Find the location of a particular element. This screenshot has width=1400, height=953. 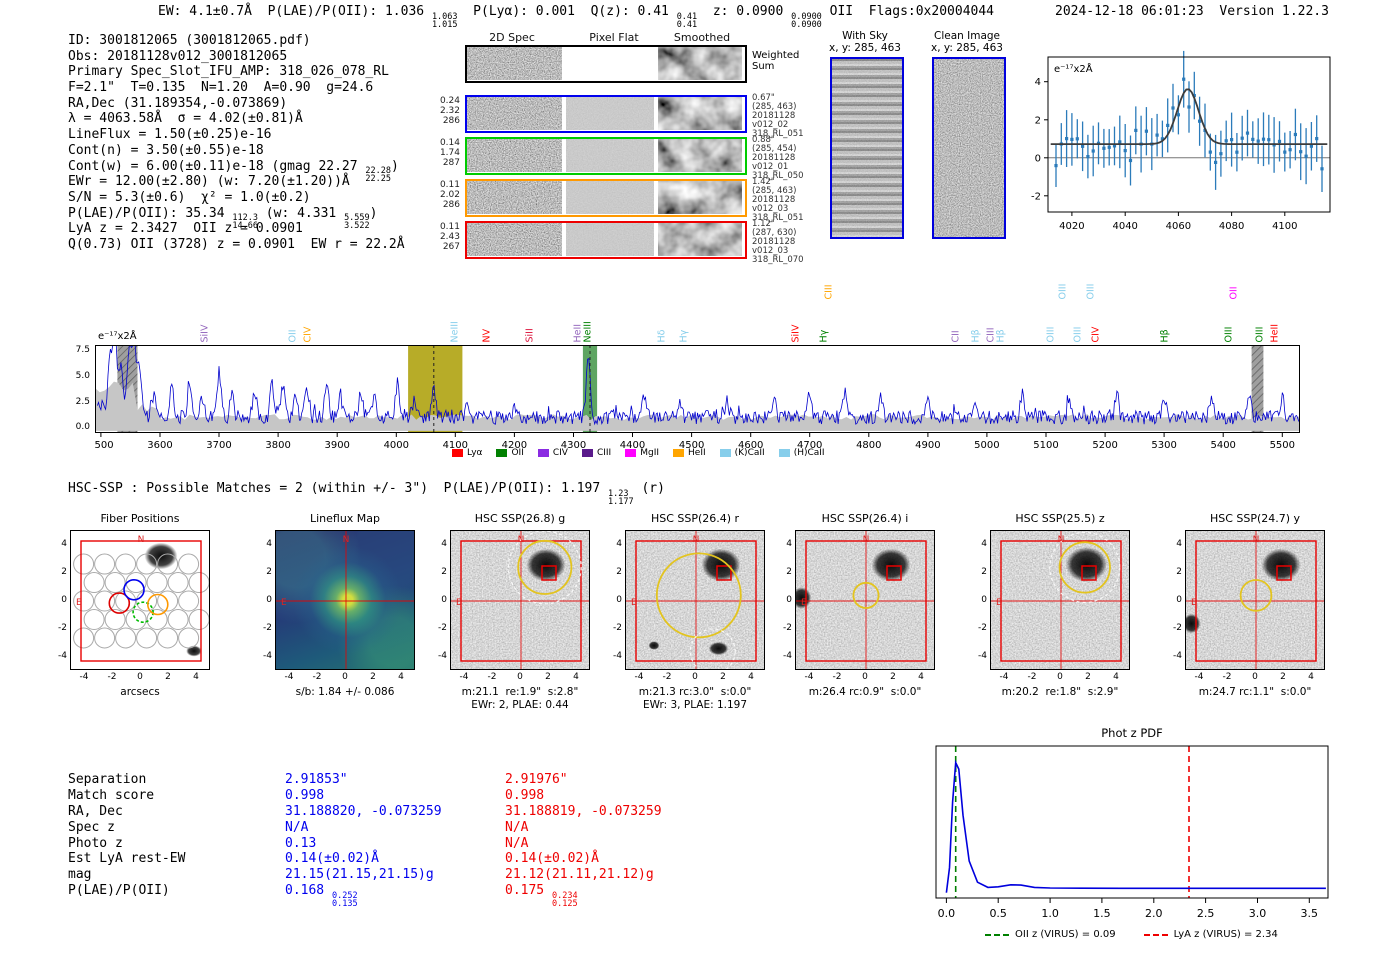

info-line: S/N = 5.3(±0.6) χ² = 1.0(±0.2) is located at coordinates (189, 197).